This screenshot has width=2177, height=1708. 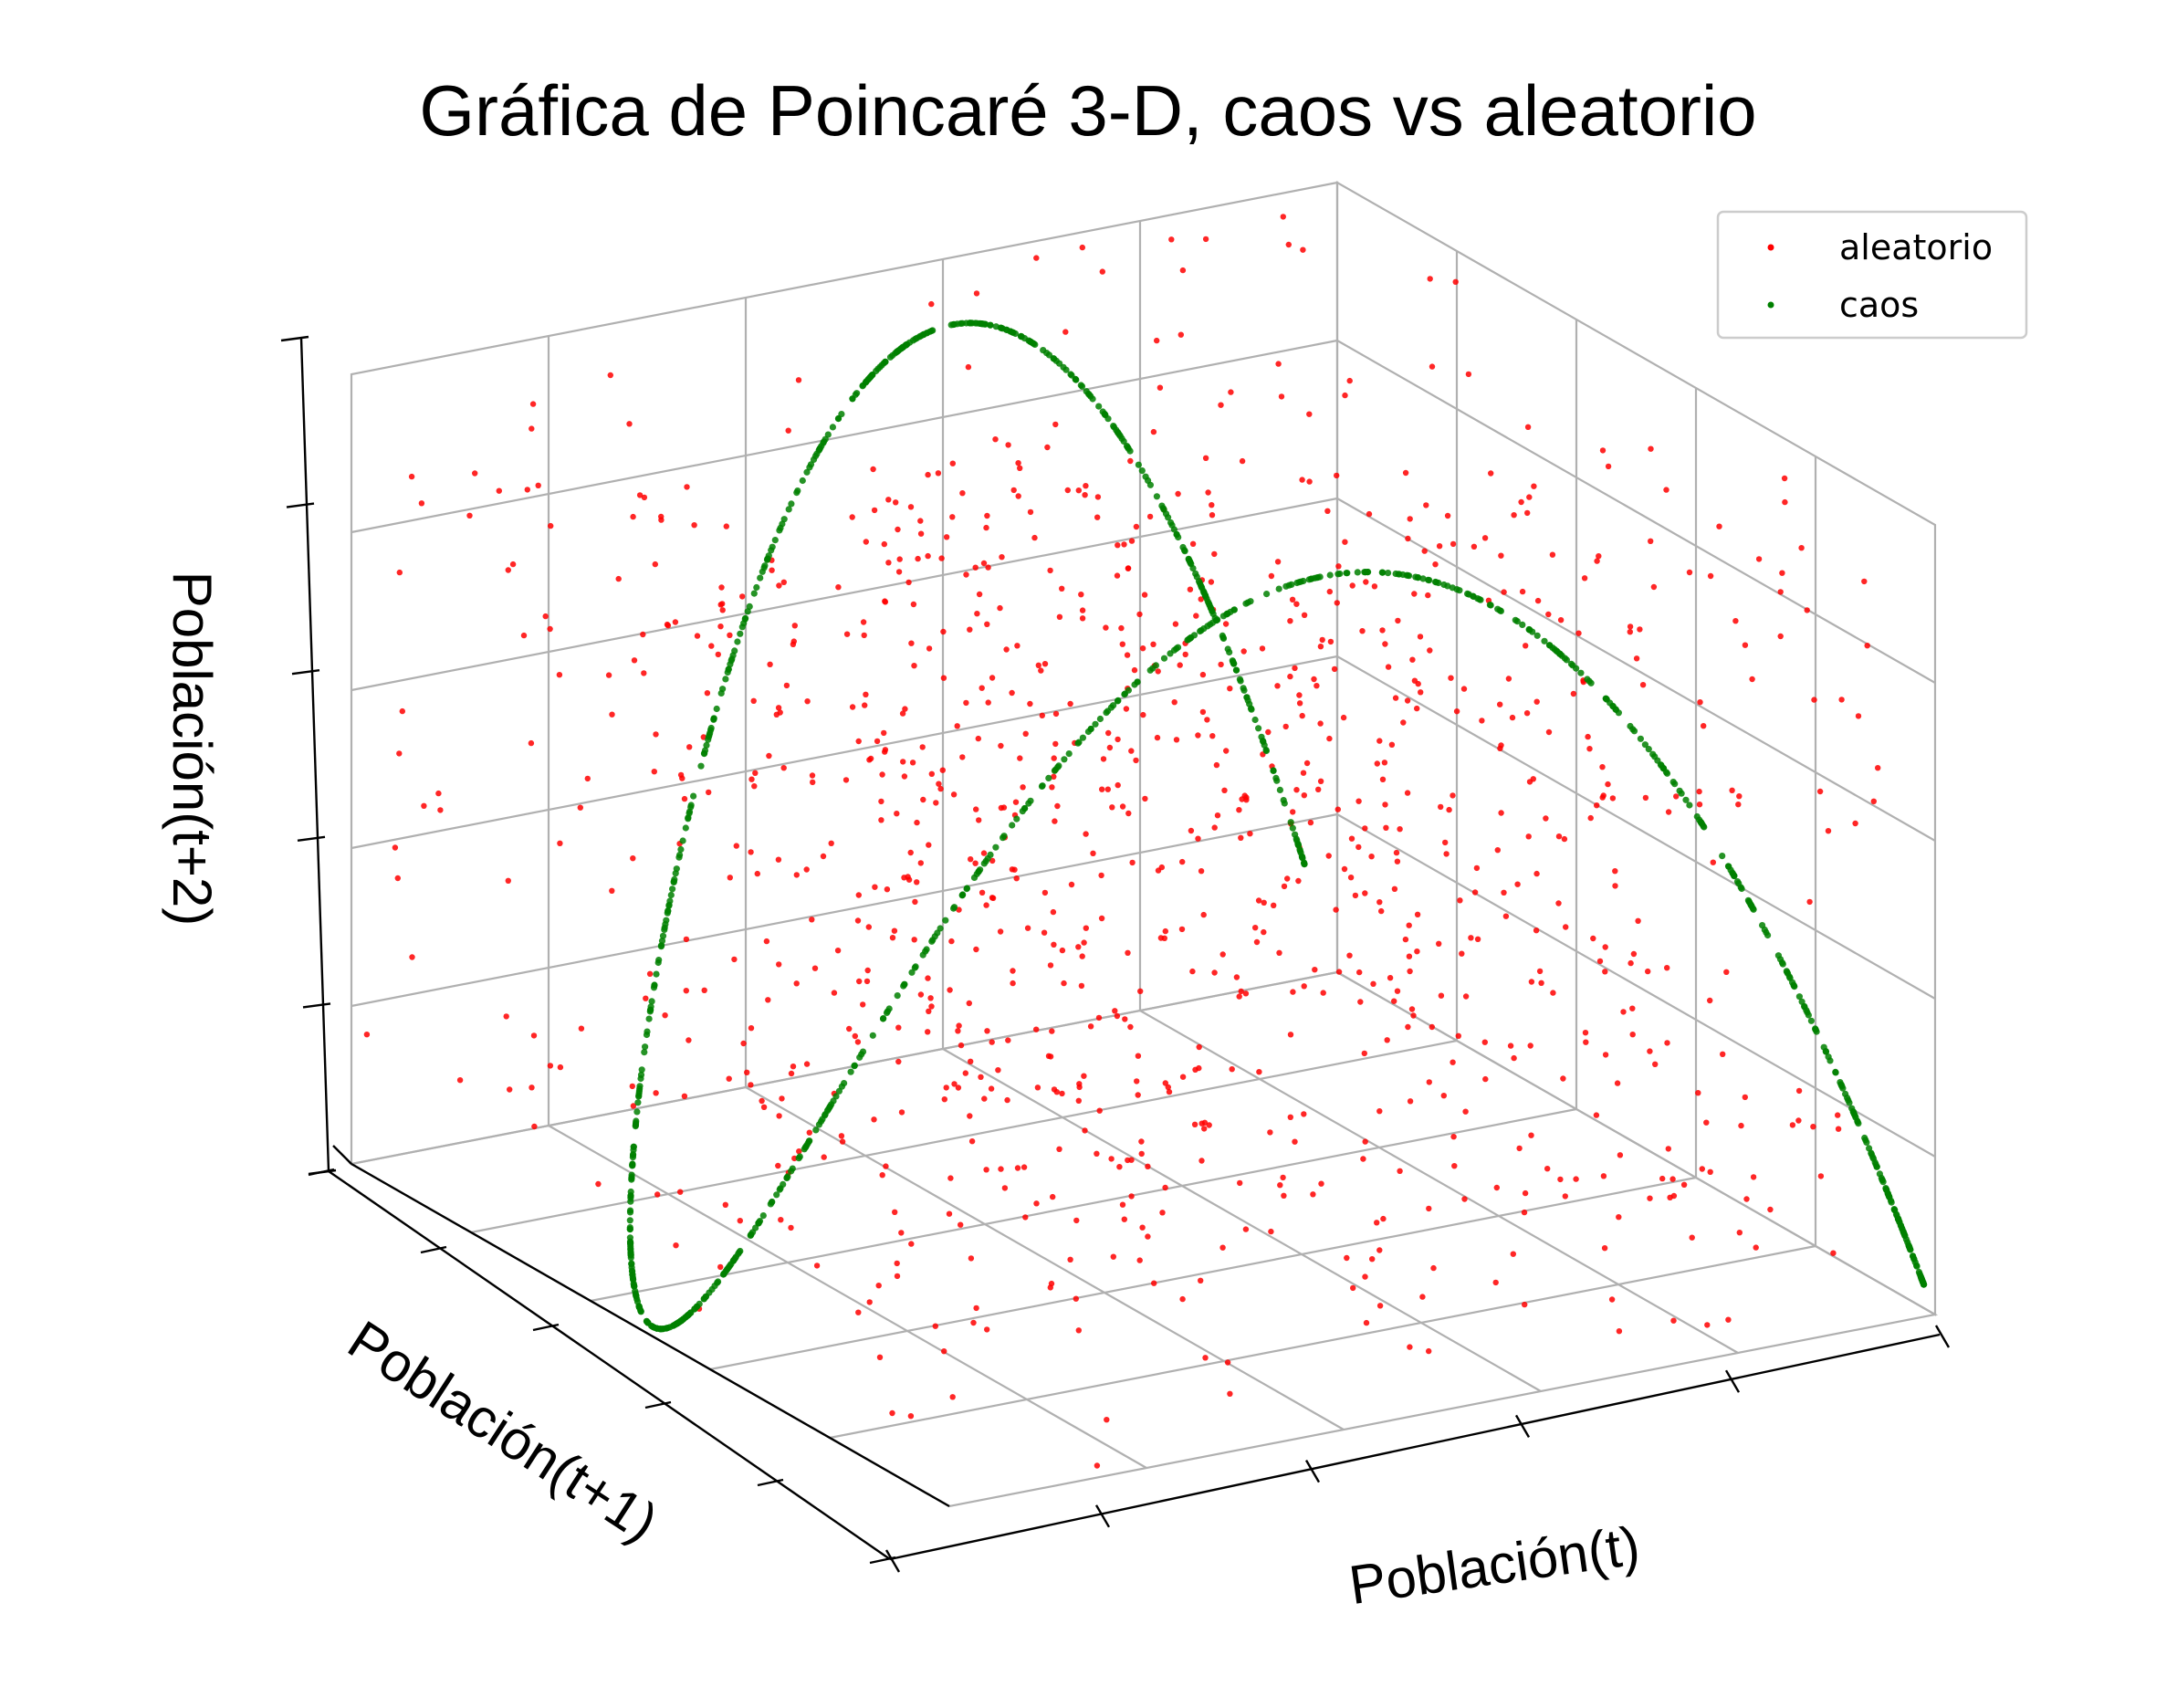 I want to click on legend-label-caos: caos, so click(x=1879, y=305).